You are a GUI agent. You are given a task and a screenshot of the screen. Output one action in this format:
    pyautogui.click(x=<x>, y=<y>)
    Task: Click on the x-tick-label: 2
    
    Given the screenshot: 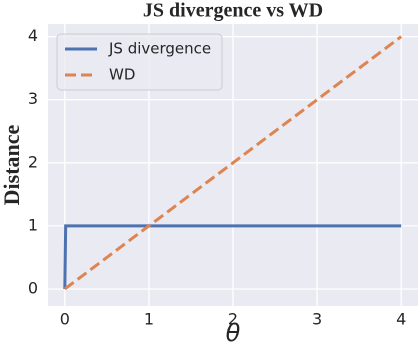 What is the action you would take?
    pyautogui.click(x=233, y=319)
    